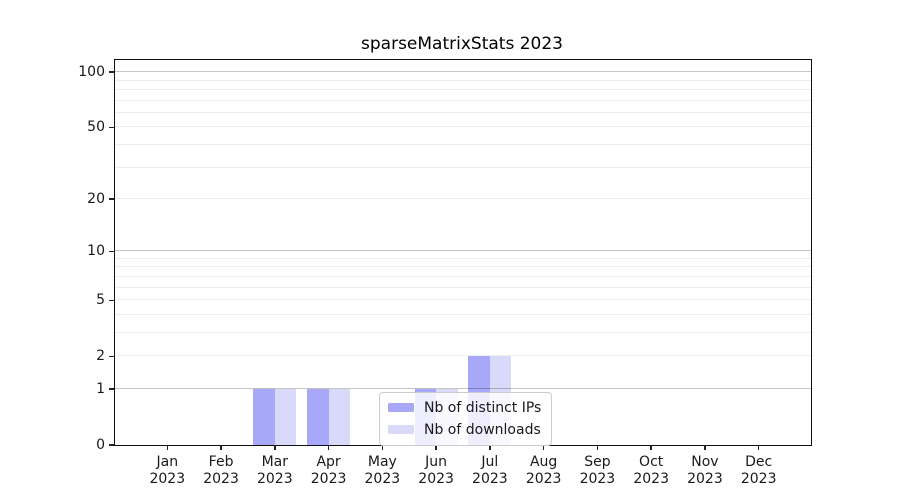 The image size is (900, 500). I want to click on x-tick-label: Jan 2023, so click(167, 471).